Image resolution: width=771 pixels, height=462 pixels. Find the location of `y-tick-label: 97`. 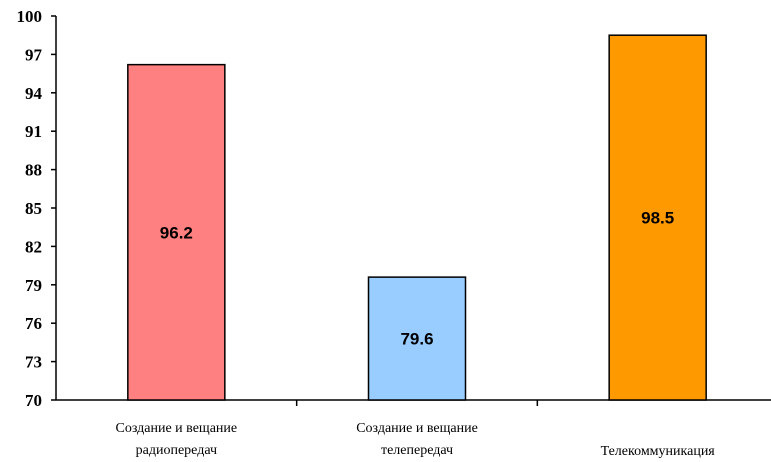

y-tick-label: 97 is located at coordinates (34, 54).